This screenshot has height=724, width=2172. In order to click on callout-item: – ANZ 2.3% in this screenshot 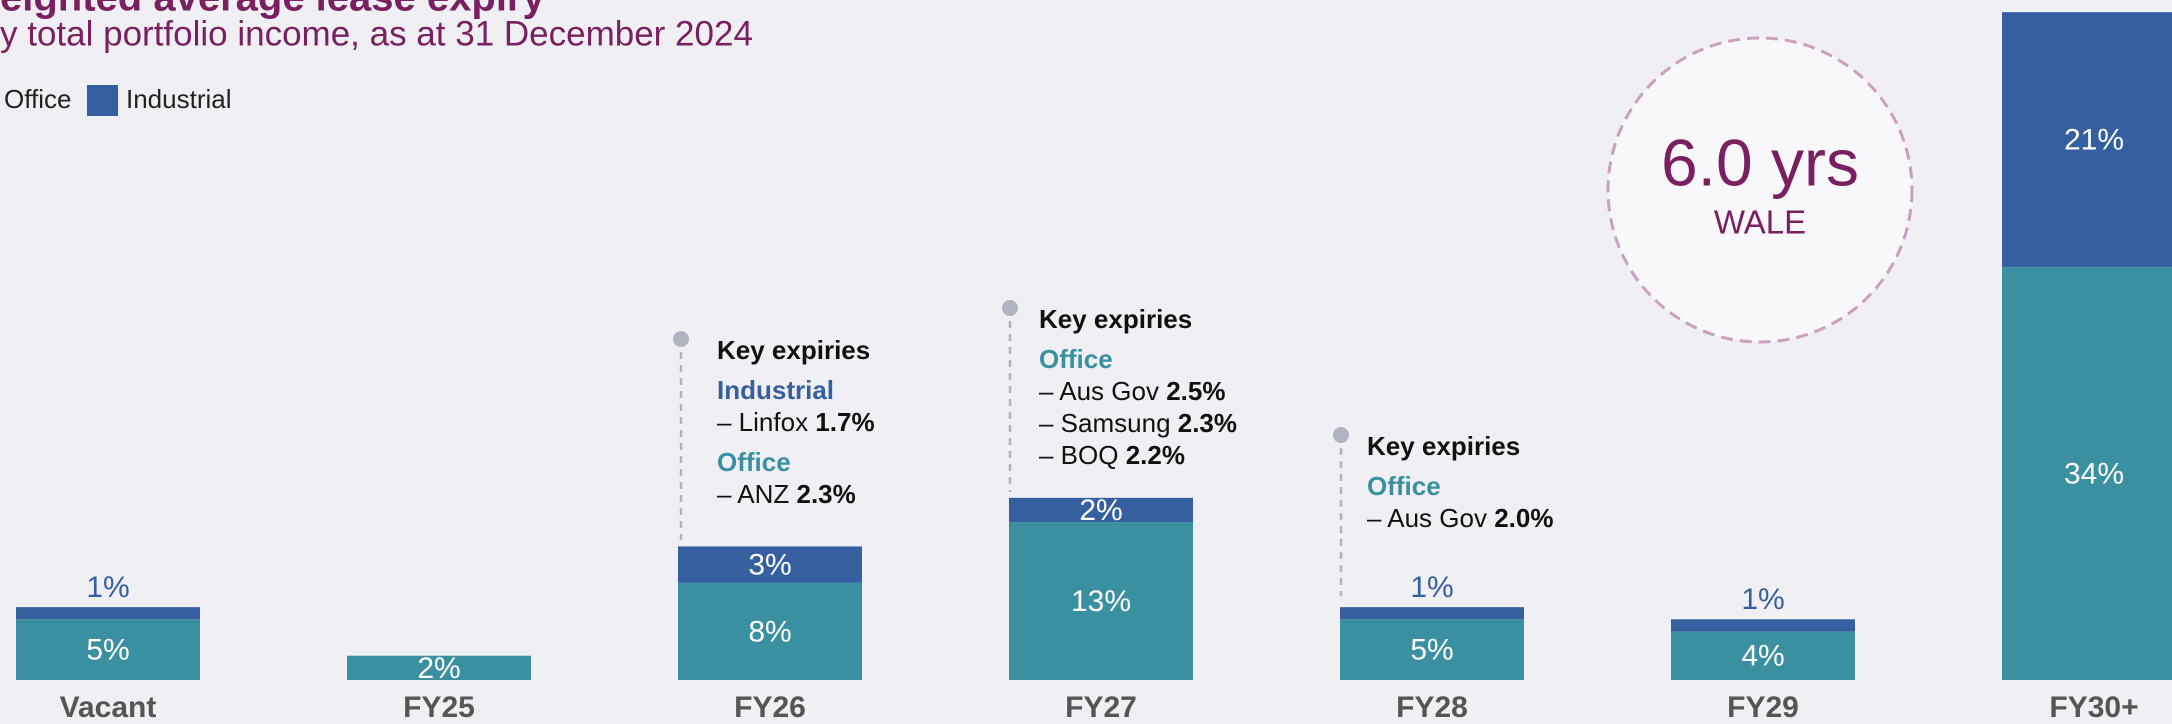, I will do `click(786, 494)`.